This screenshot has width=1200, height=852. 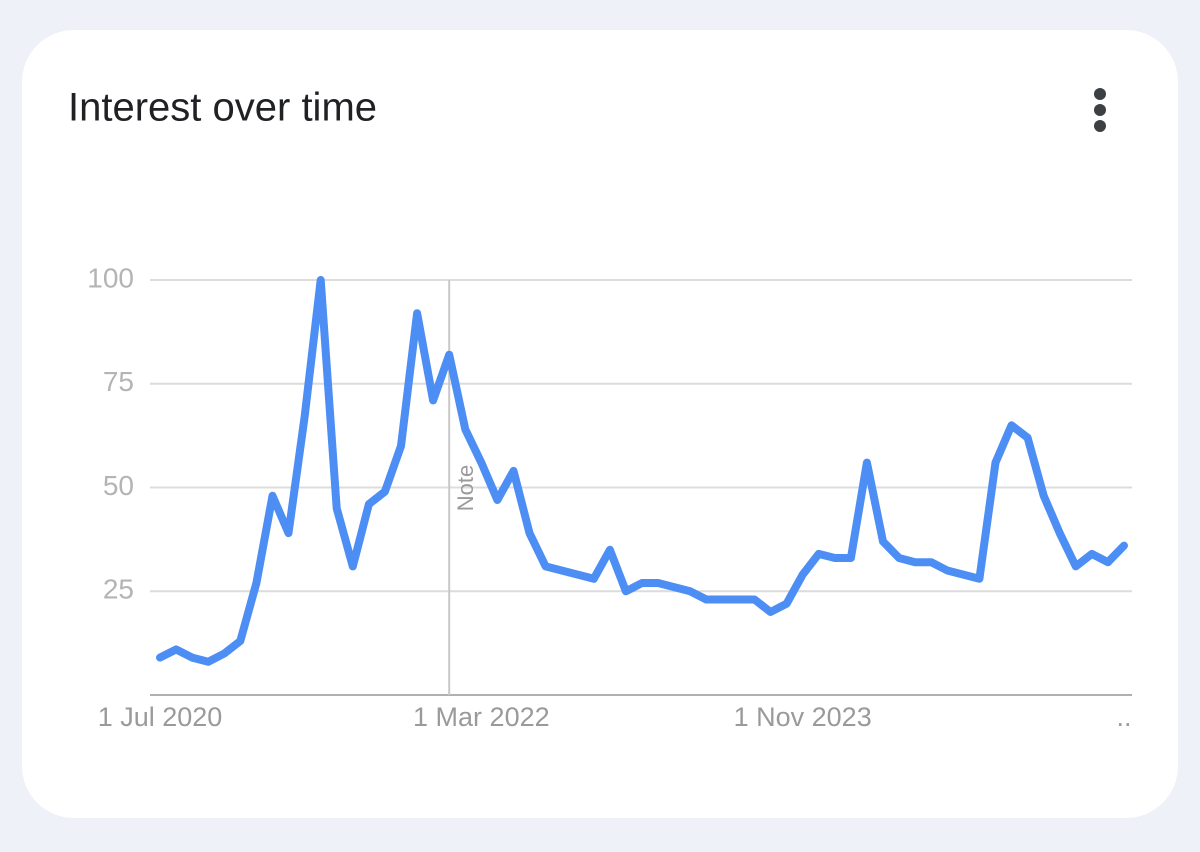 I want to click on menu-button, so click(x=1100, y=110).